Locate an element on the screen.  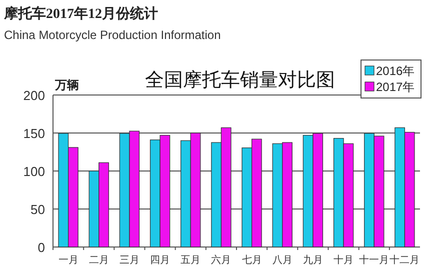
x-tick-label: 四月 is located at coordinates (160, 260).